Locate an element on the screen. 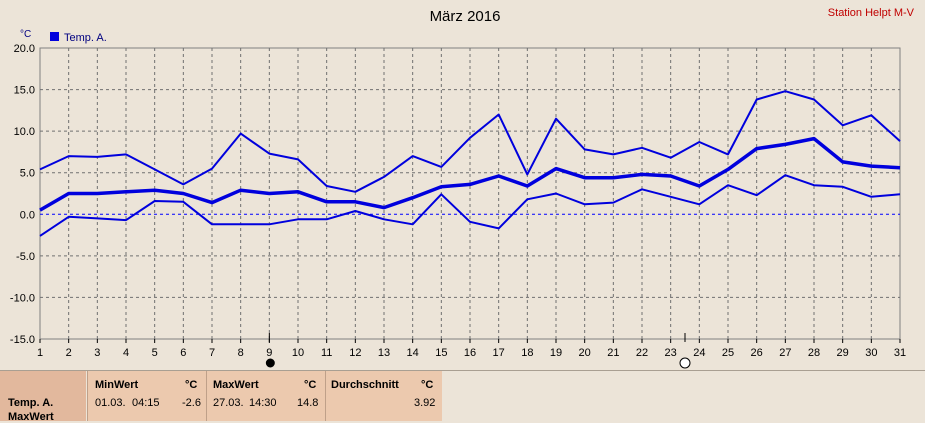 The image size is (925, 423). x-tick-label: 12 is located at coordinates (355, 353).